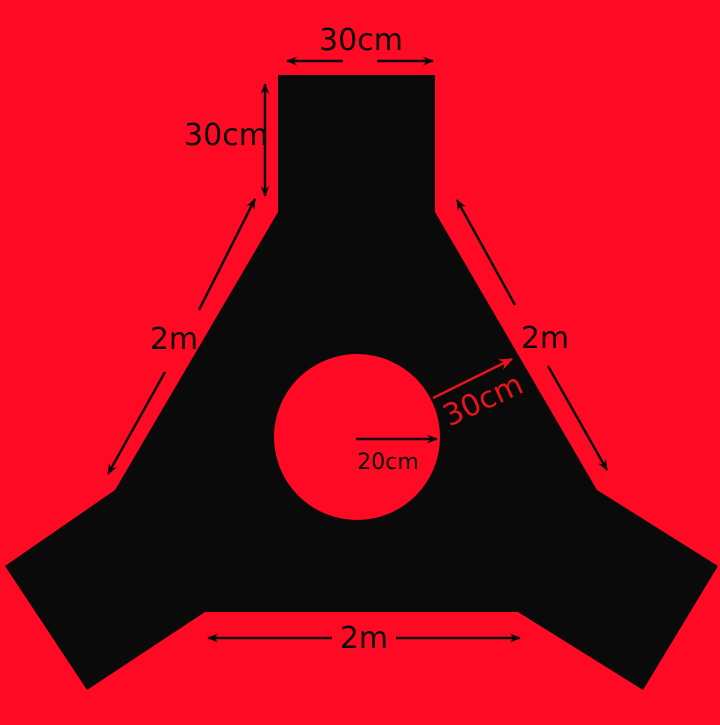 The width and height of the screenshot is (720, 725). Describe the element at coordinates (226, 135) in the screenshot. I see `top-height-label: 30cm` at that location.